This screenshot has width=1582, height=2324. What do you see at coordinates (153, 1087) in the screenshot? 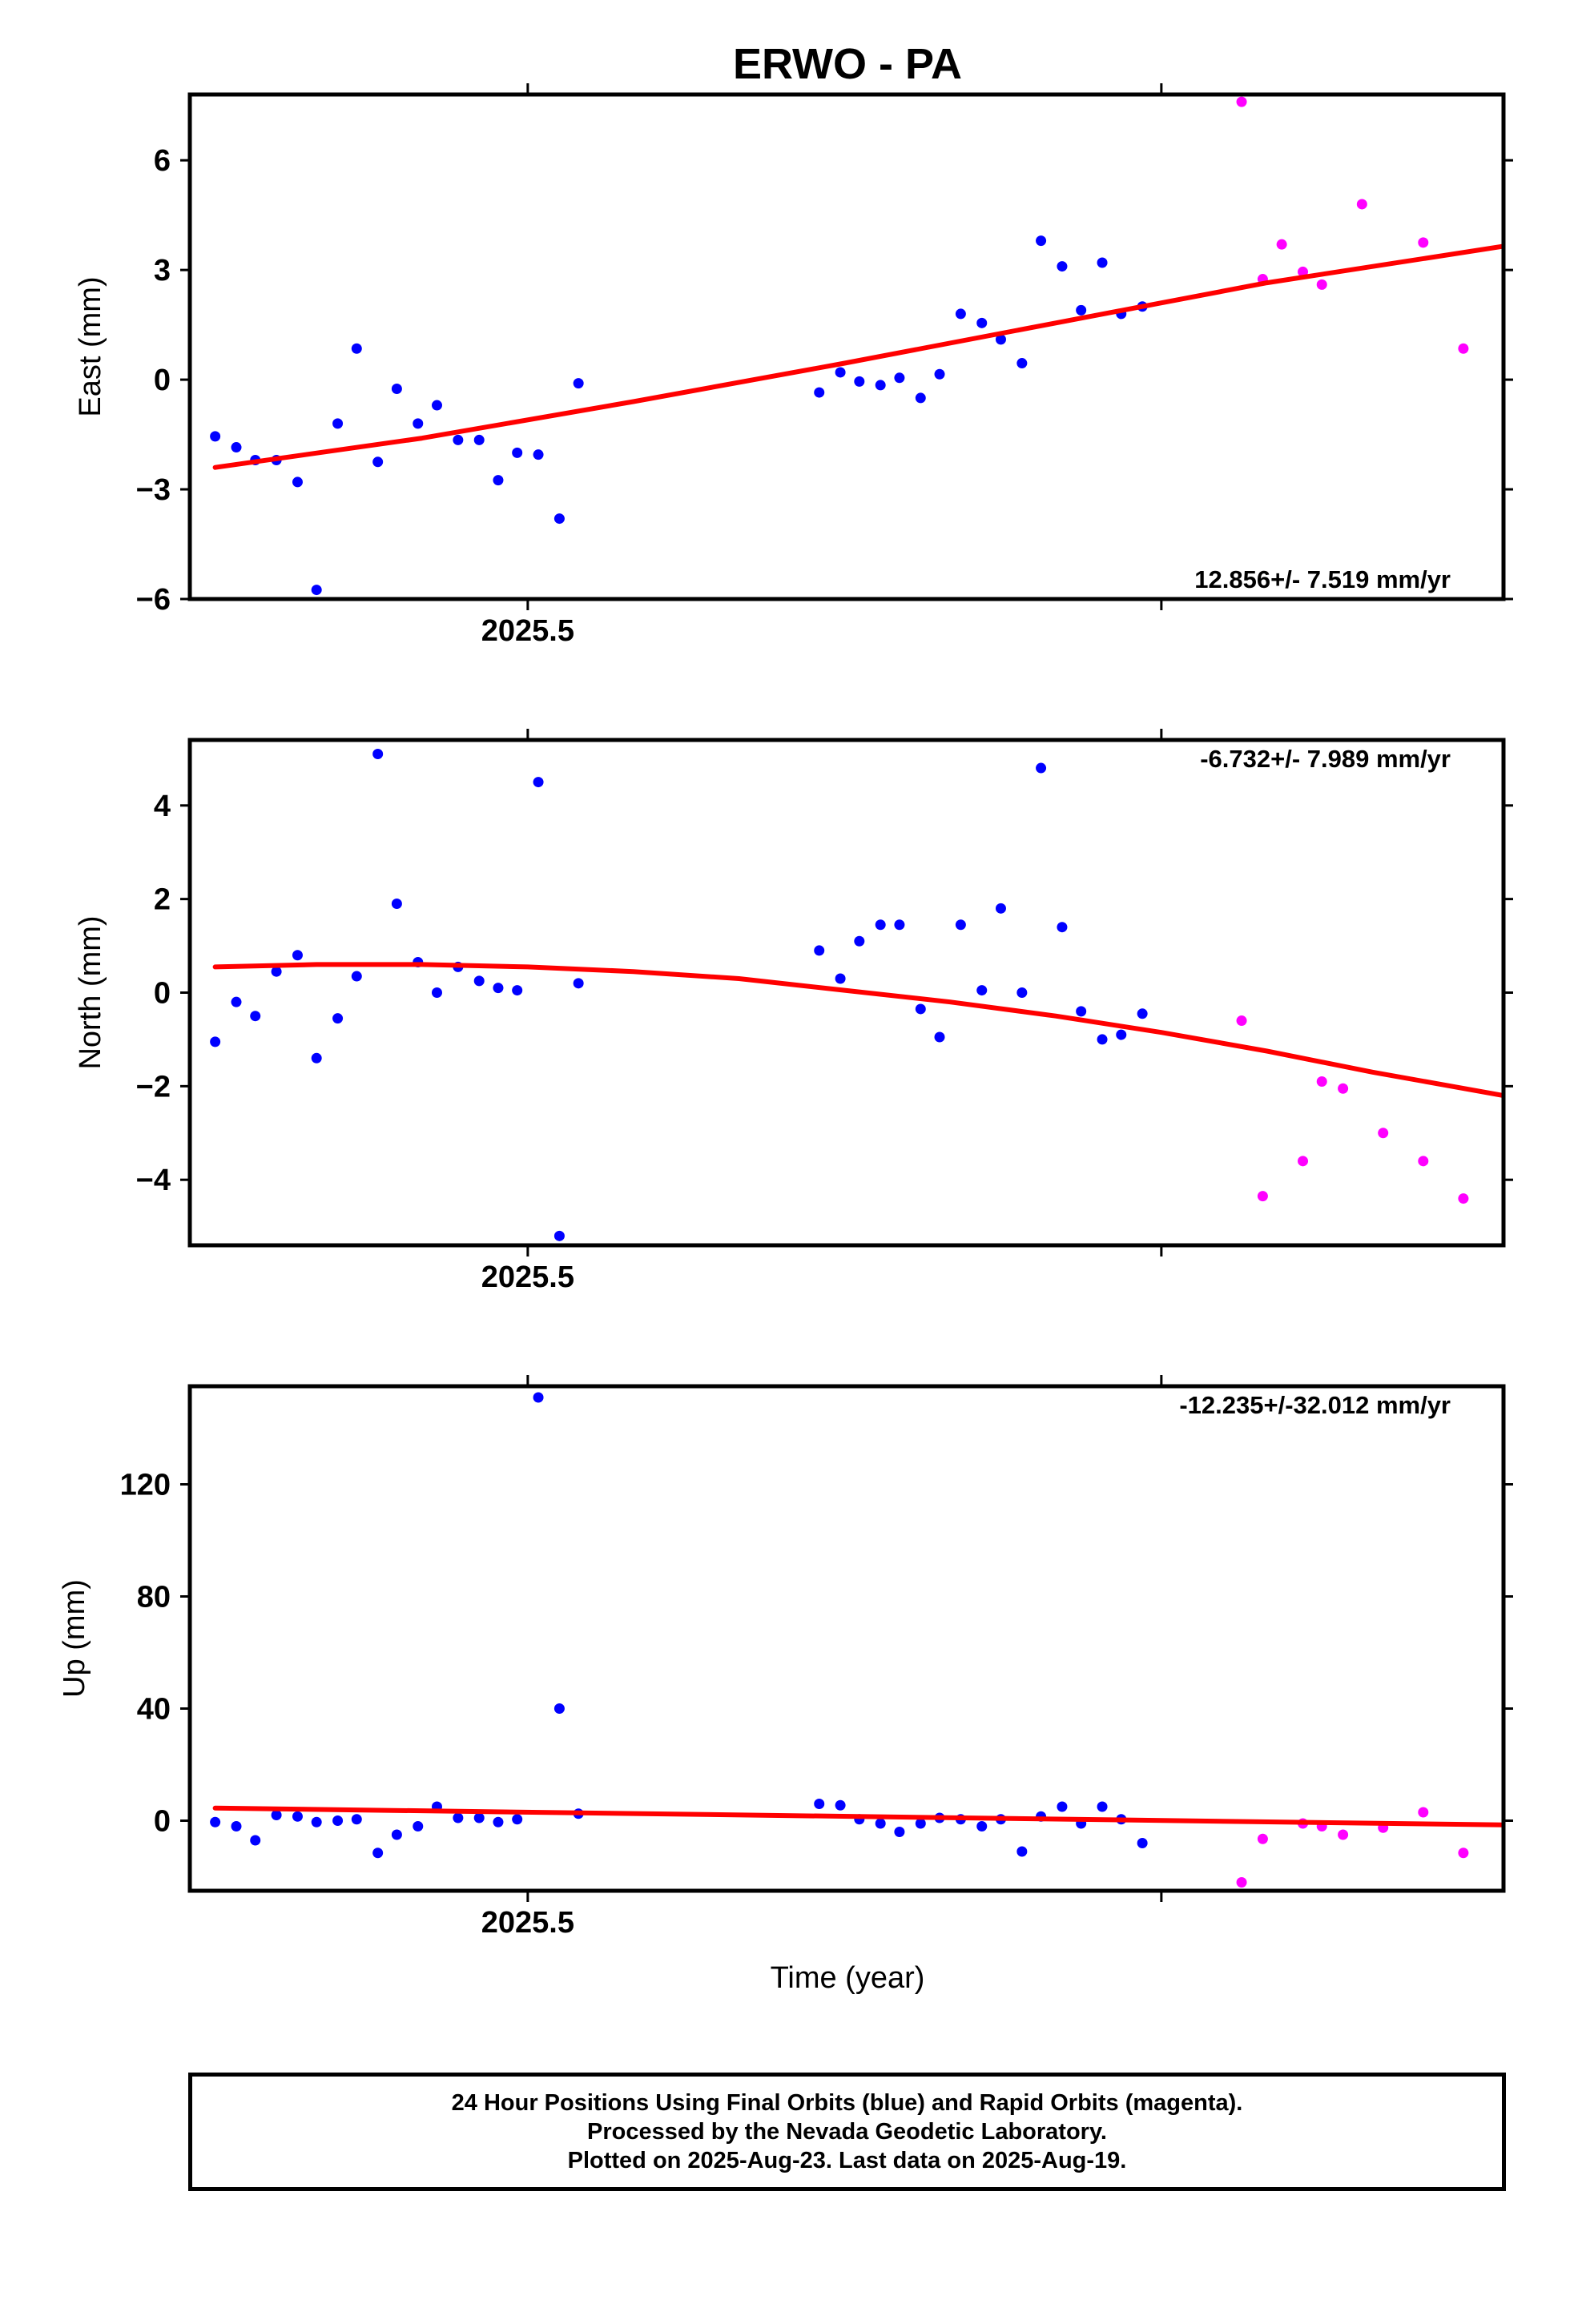
I see `y-tick-label: −2` at bounding box center [153, 1087].